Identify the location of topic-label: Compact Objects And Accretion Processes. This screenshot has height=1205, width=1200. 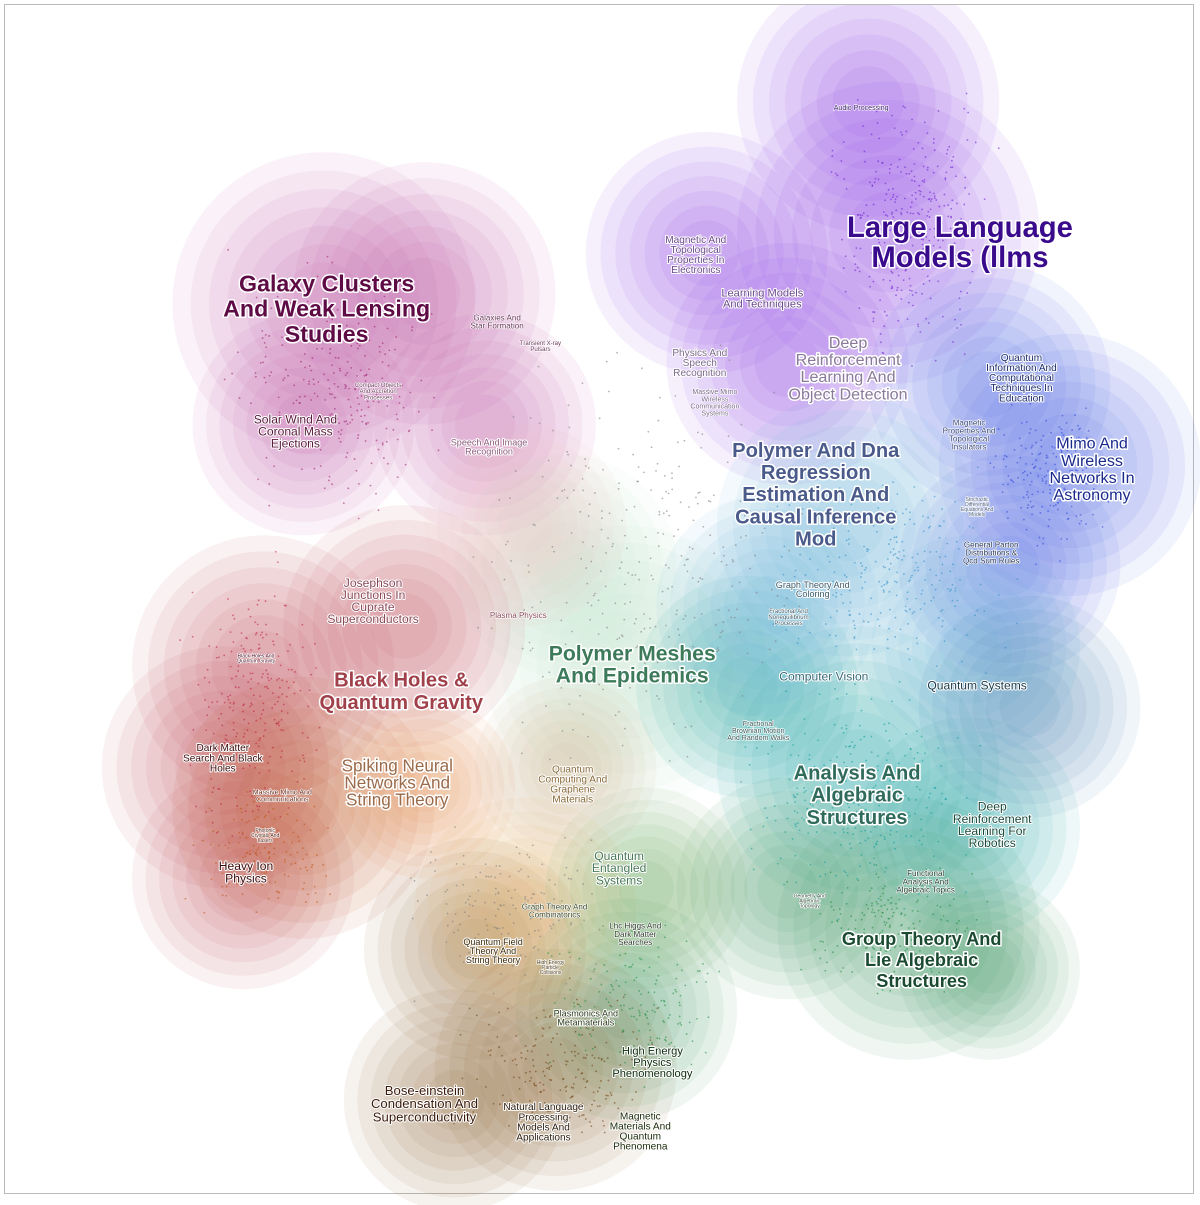
(378, 392).